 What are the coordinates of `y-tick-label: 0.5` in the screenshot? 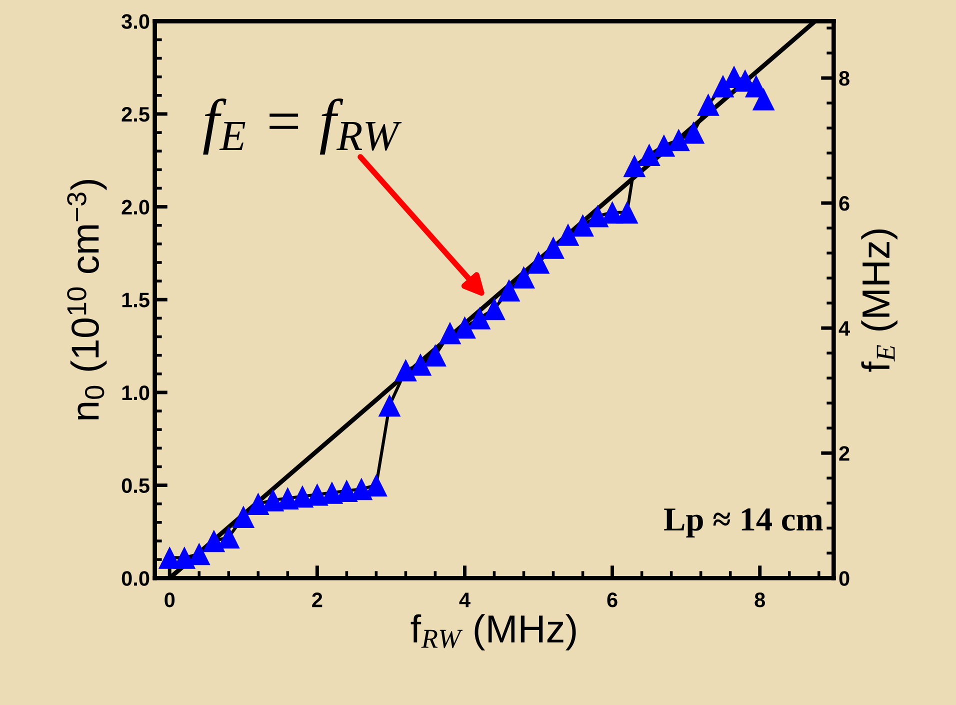 It's located at (136, 486).